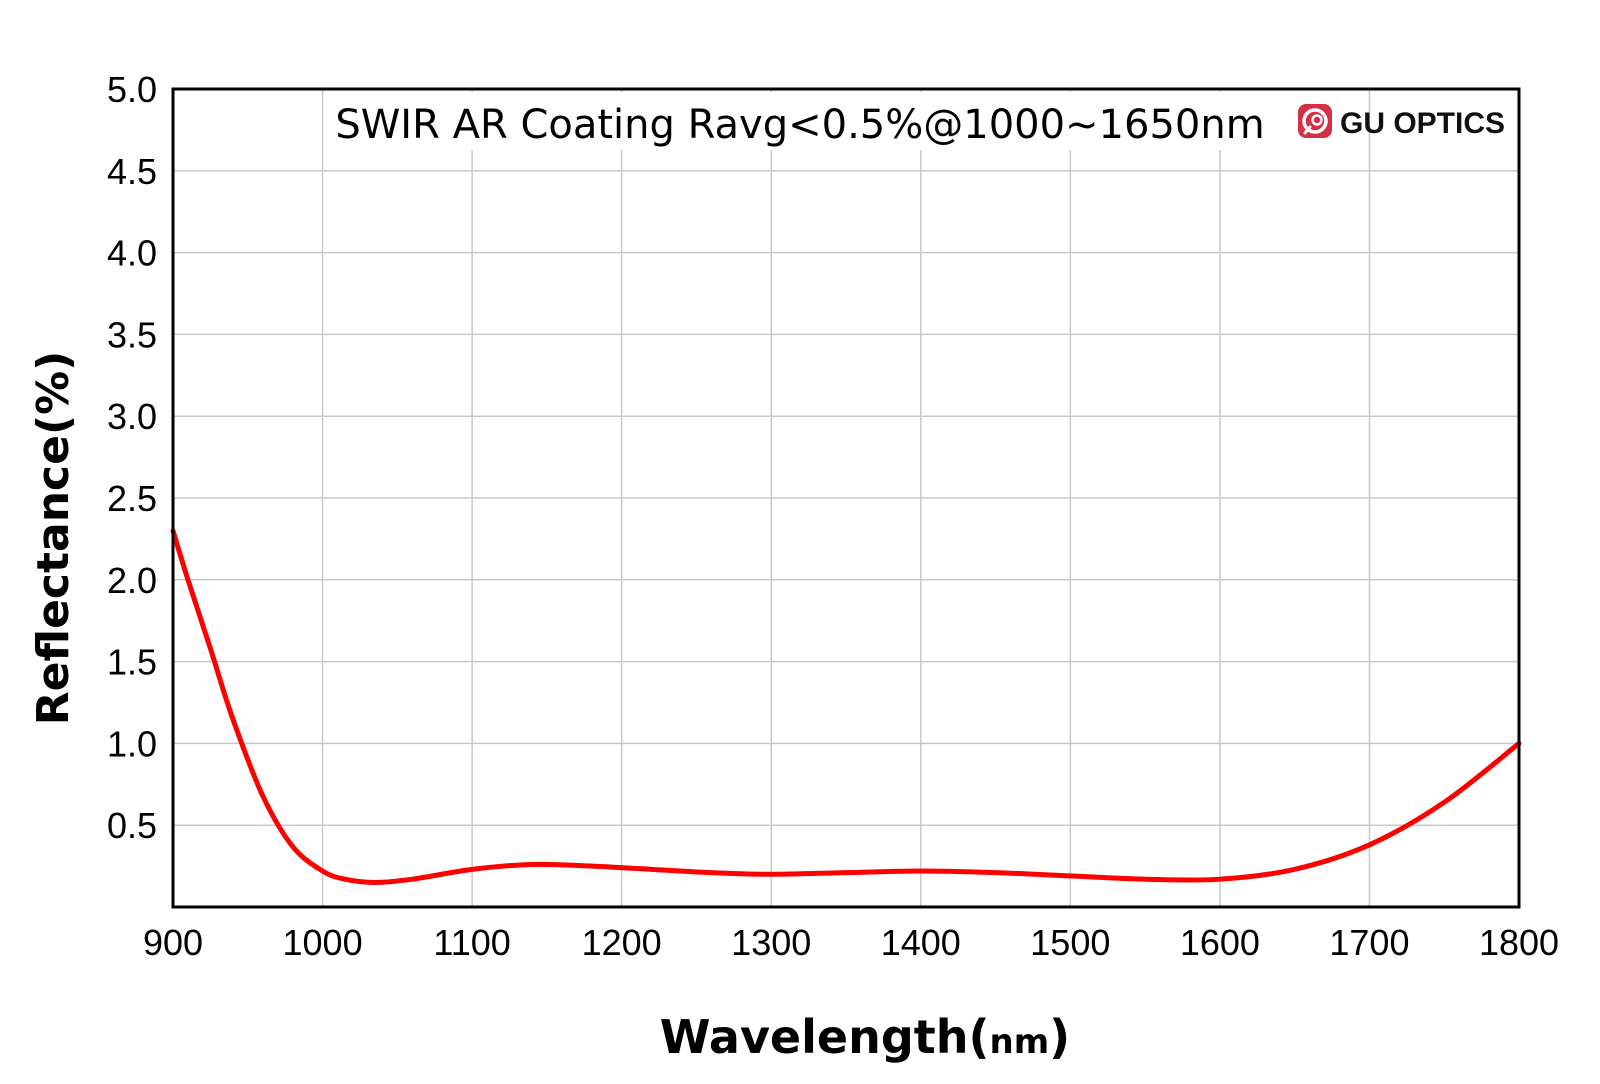 The image size is (1600, 1084). I want to click on x-axis-title-close: ), so click(1059, 1037).